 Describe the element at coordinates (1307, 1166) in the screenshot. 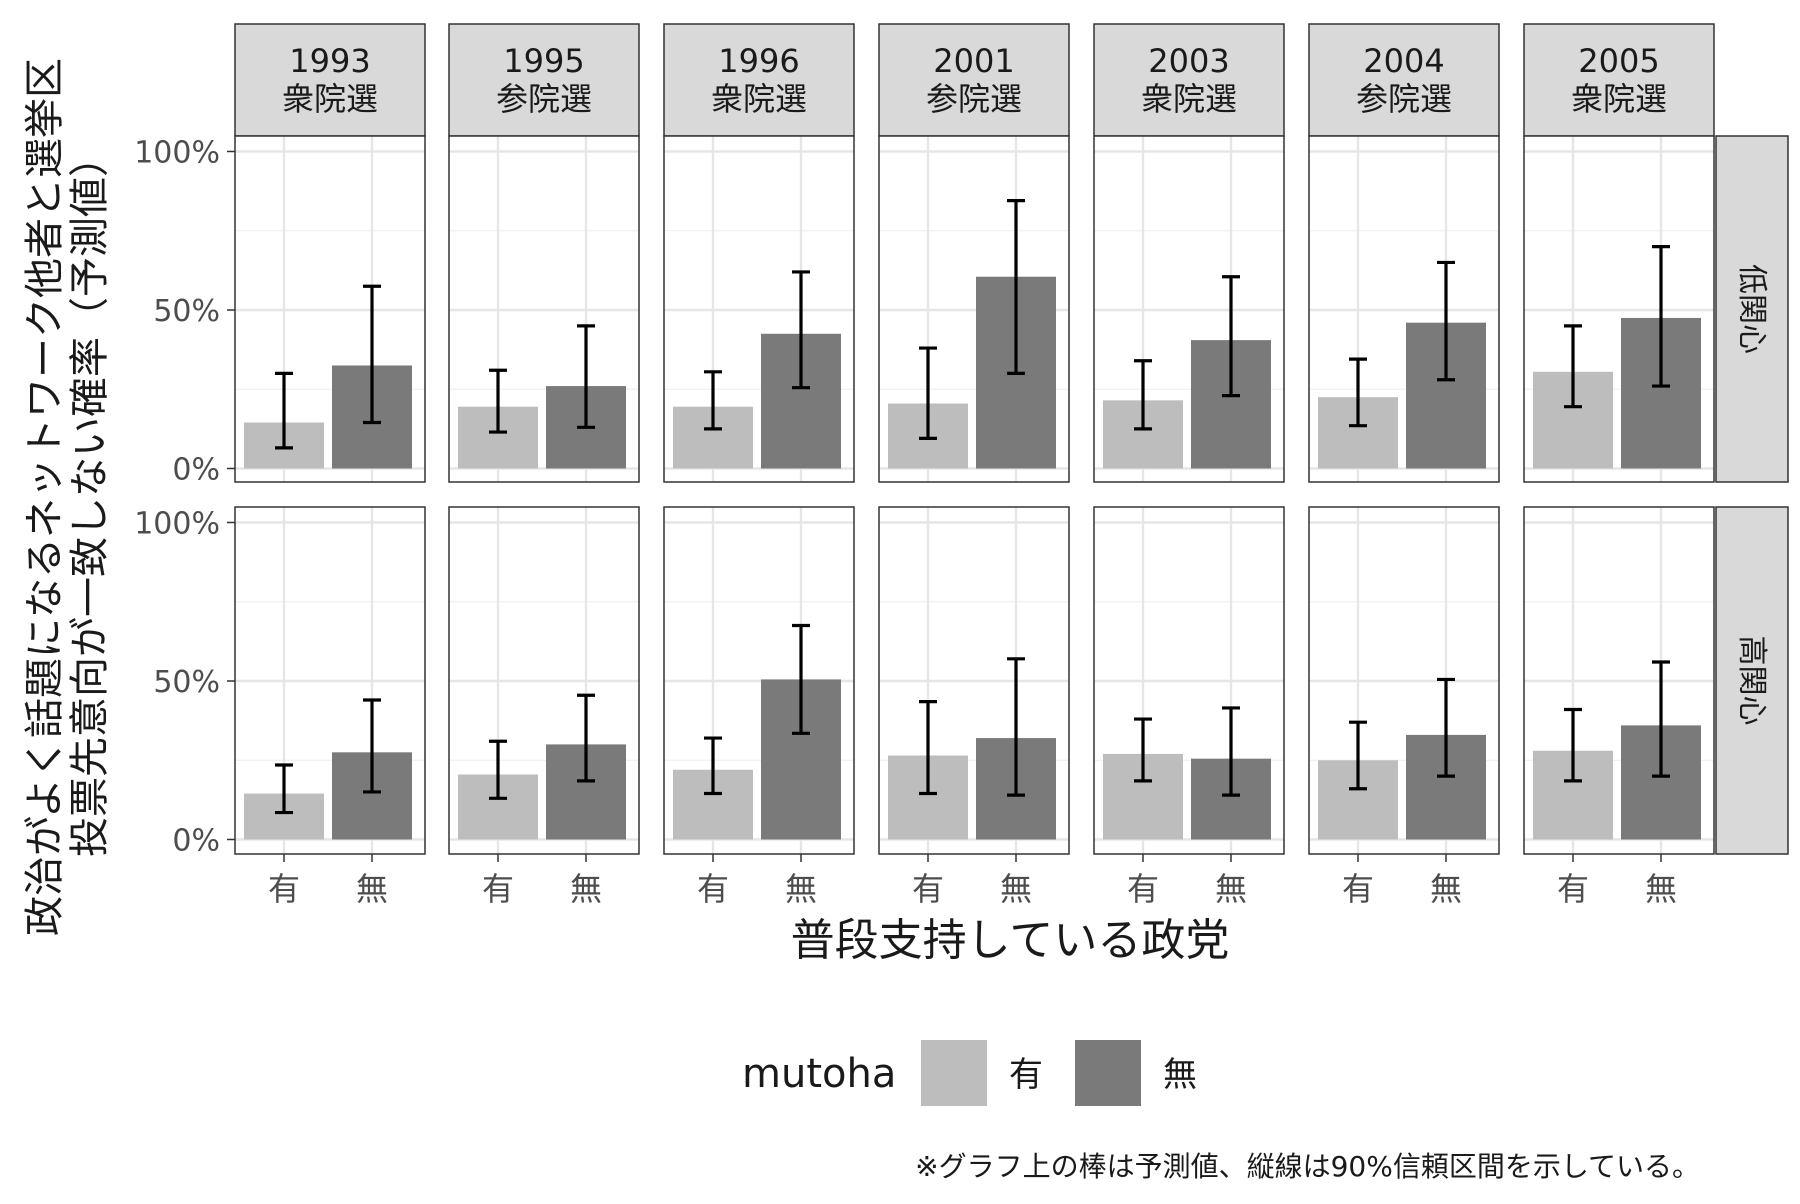

I see `caption: ※グラフ上の棒は予測値、縦線は90%信頼区間を示している。` at that location.